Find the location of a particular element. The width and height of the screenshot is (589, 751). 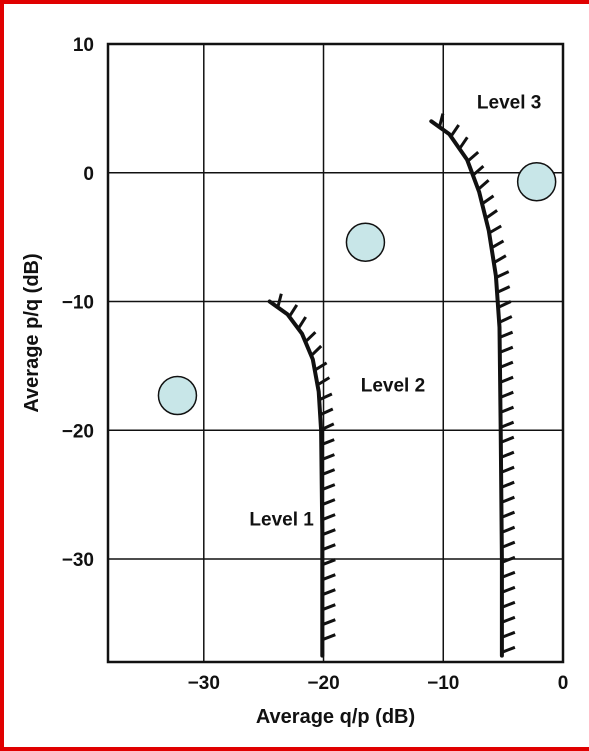

x-tick-label: −30 is located at coordinates (204, 683).